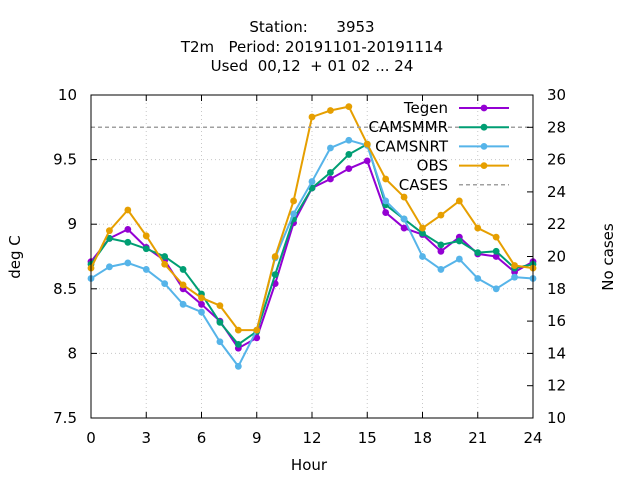  I want to click on x-tick-label: 24, so click(532, 438).